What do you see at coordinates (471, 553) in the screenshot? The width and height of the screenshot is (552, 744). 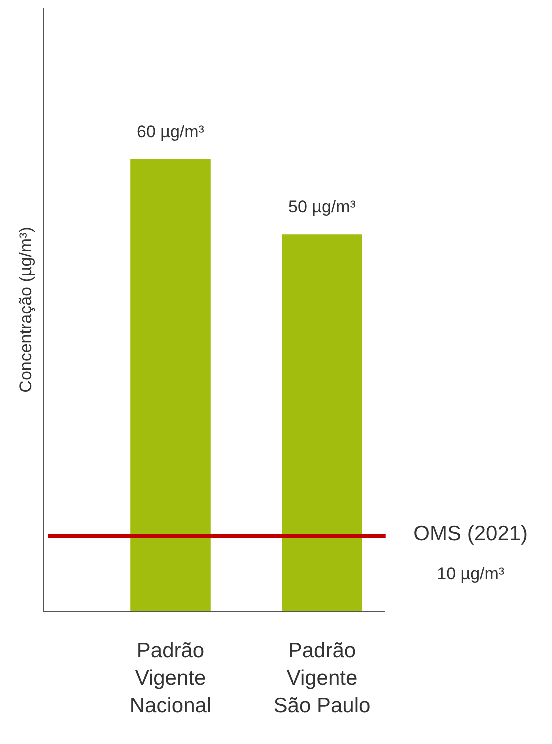 I see `ref-line-label: OMS (2021) 10 µg/m³` at bounding box center [471, 553].